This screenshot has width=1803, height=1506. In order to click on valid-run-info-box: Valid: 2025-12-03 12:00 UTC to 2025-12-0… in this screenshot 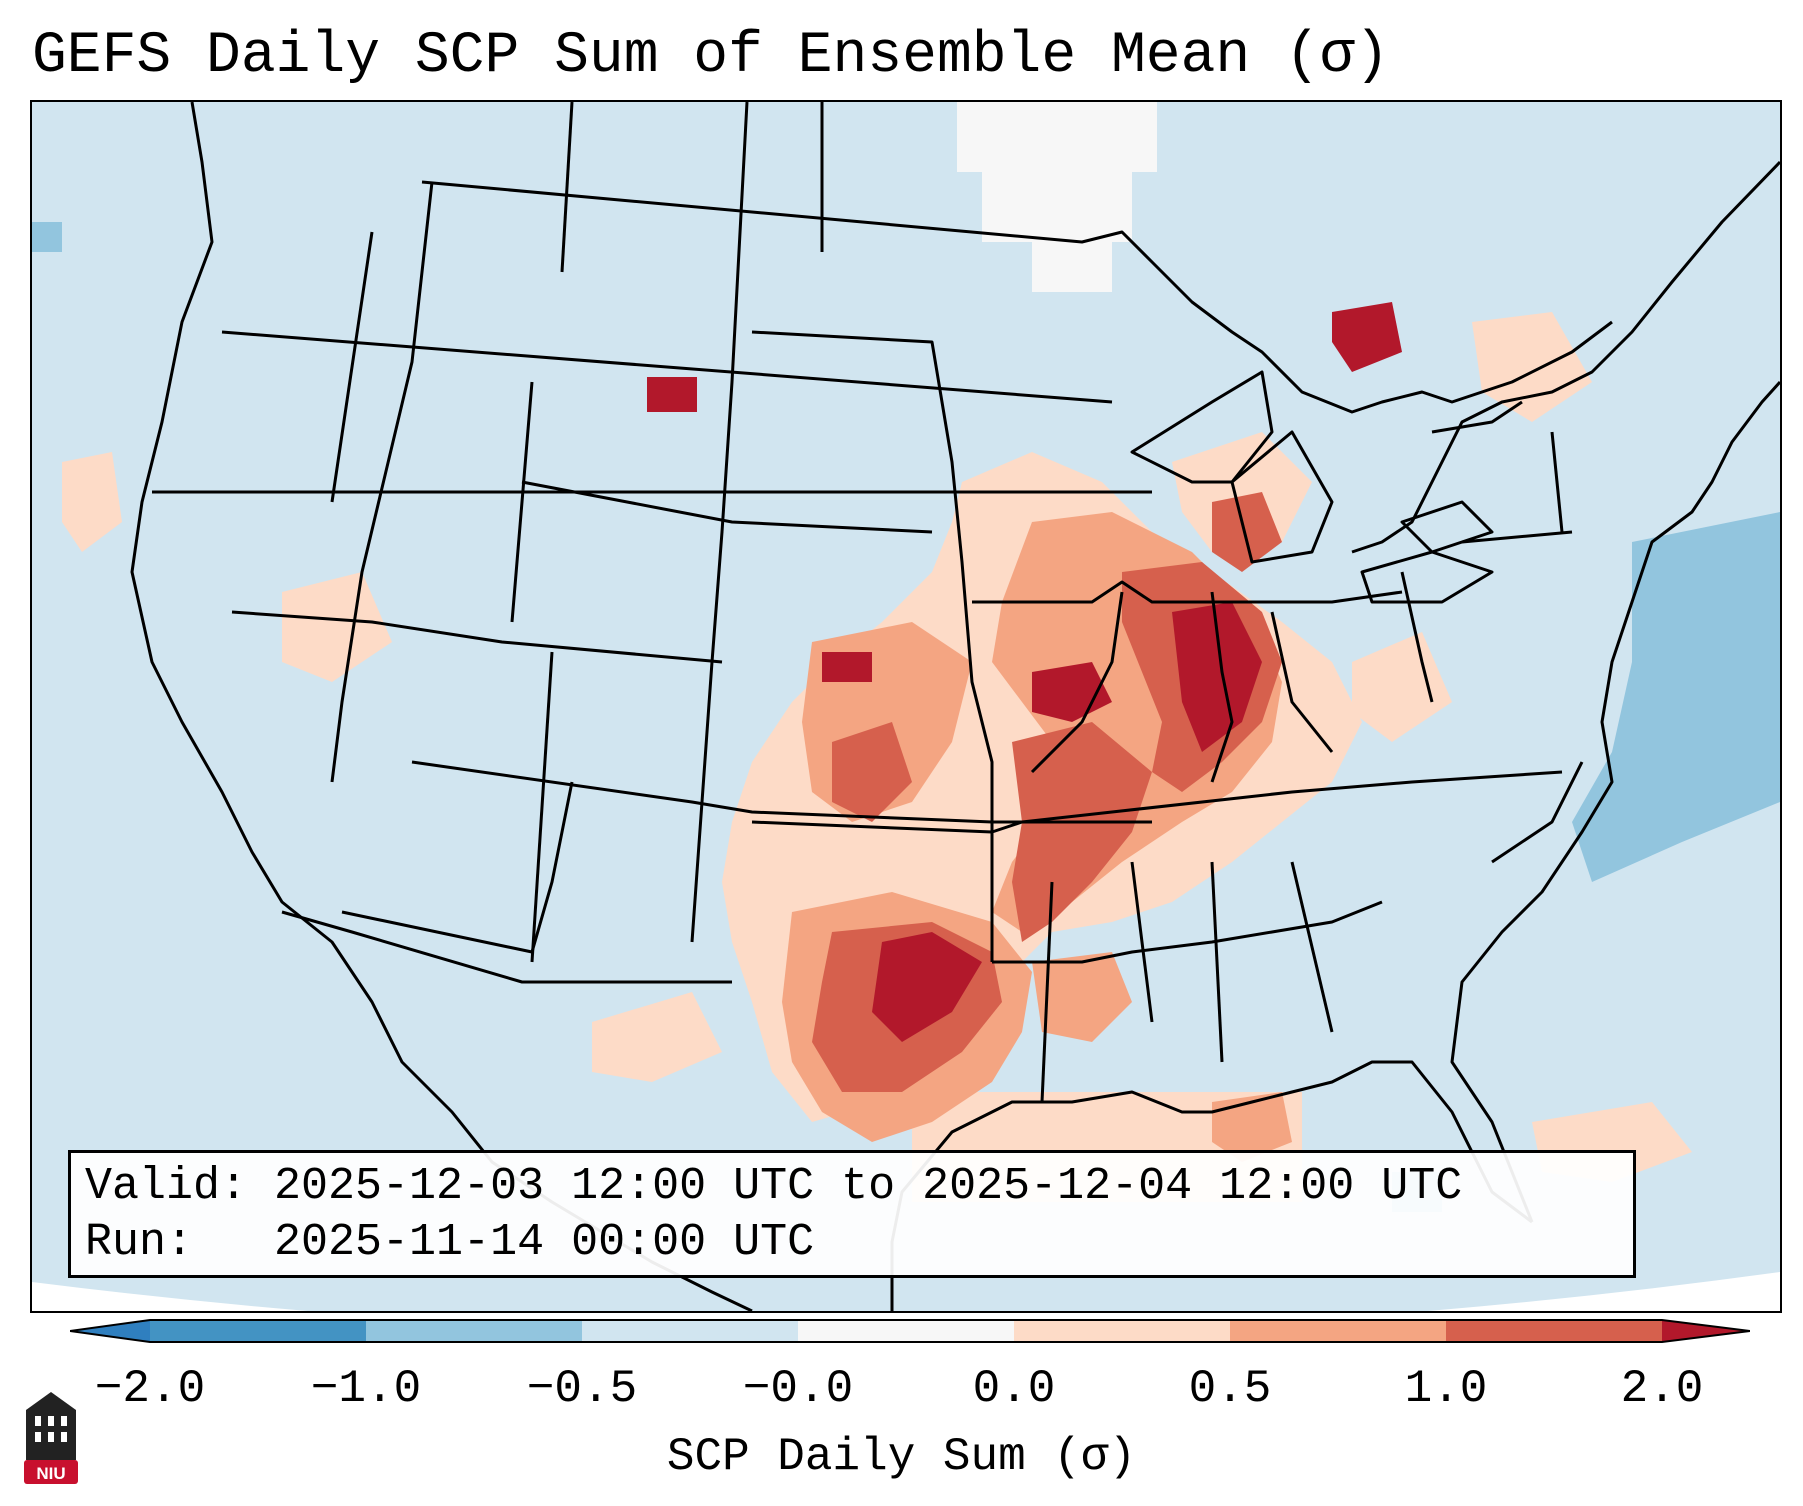, I will do `click(852, 1214)`.